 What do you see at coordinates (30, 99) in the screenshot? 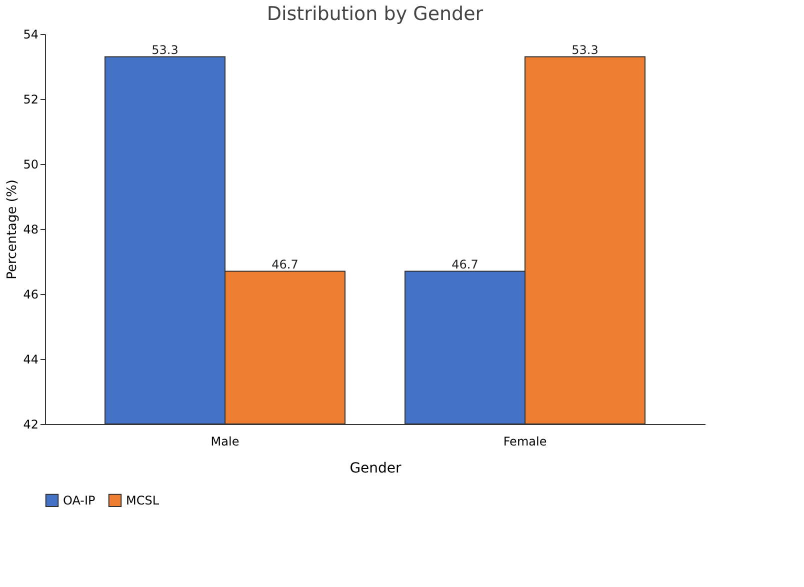
I see `y-tick-label: 52` at bounding box center [30, 99].